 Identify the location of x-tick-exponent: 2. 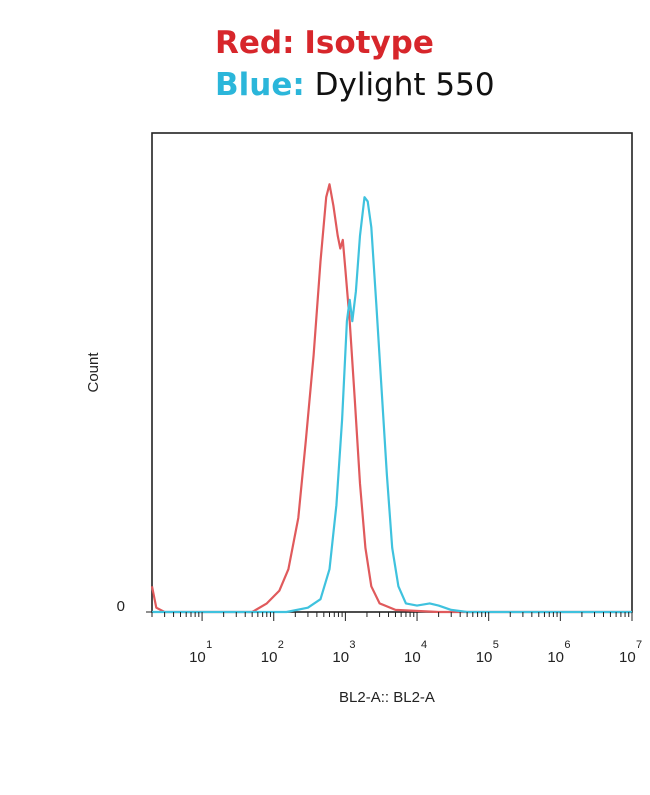
(281, 645).